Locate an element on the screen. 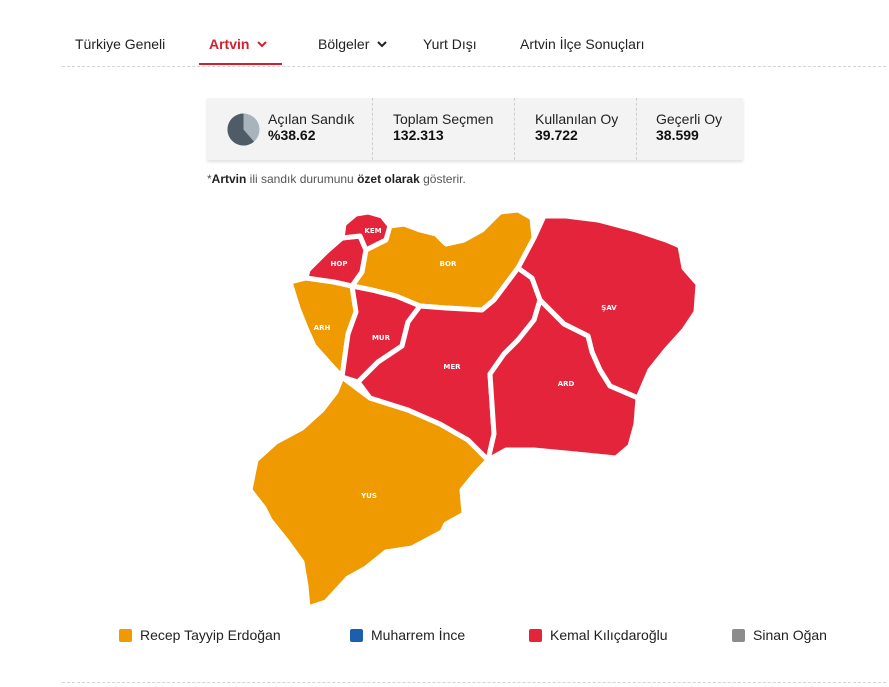 The width and height of the screenshot is (889, 687). district-label-mur: MUR is located at coordinates (381, 338).